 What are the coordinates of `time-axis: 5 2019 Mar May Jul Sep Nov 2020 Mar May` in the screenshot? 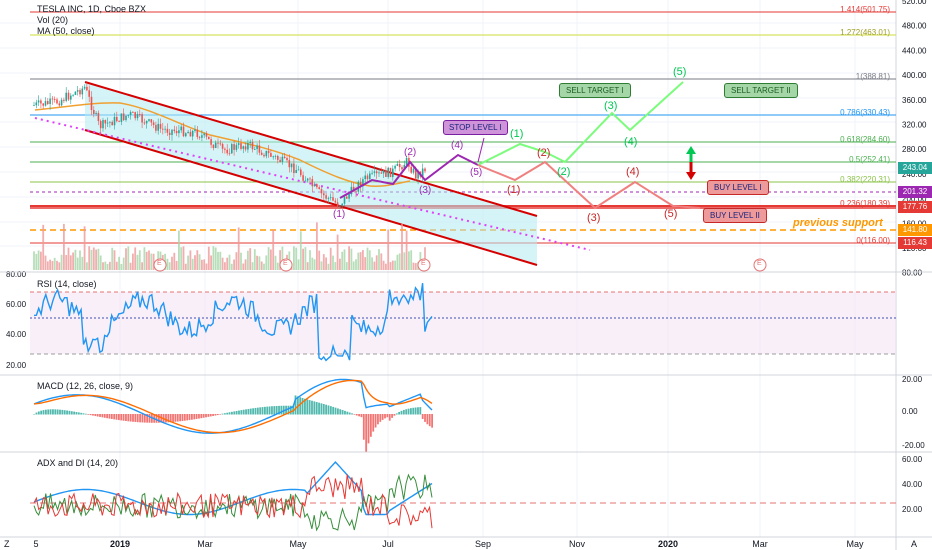 It's located at (448, 544).